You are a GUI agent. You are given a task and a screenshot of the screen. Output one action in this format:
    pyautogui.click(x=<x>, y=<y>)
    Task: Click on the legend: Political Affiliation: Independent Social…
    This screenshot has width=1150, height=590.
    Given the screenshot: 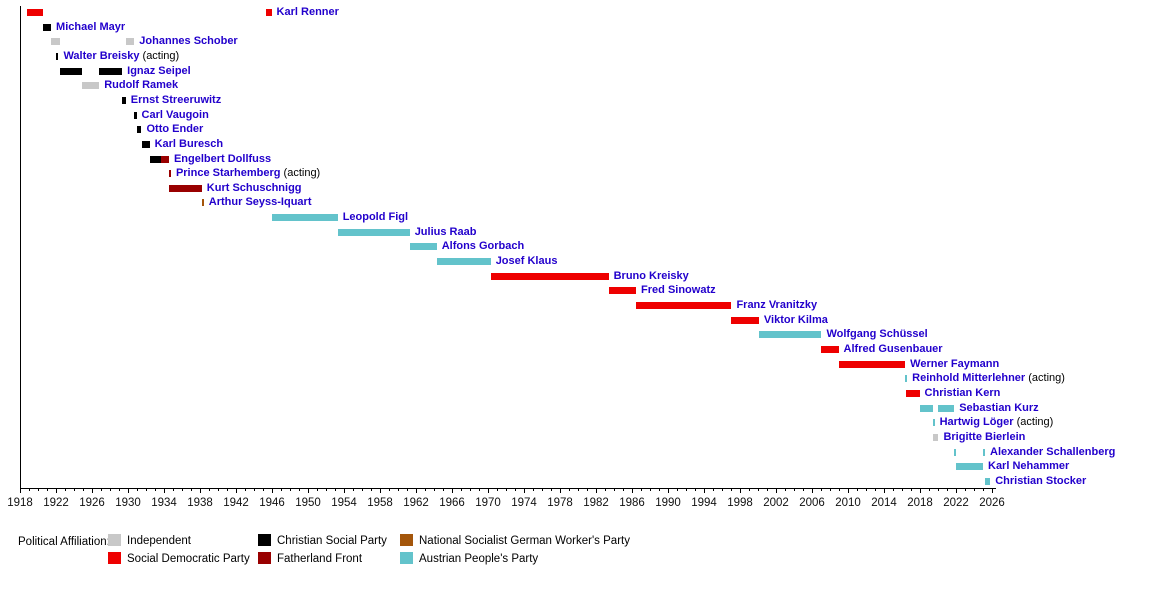 What is the action you would take?
    pyautogui.click(x=575, y=553)
    